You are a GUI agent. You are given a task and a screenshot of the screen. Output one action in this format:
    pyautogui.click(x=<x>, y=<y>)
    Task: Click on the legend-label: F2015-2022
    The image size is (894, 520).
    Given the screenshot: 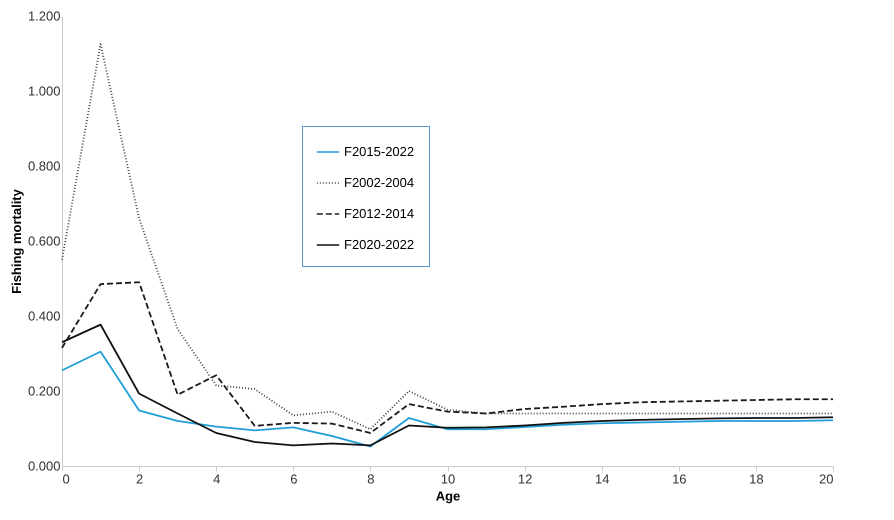 What is the action you would take?
    pyautogui.click(x=379, y=151)
    